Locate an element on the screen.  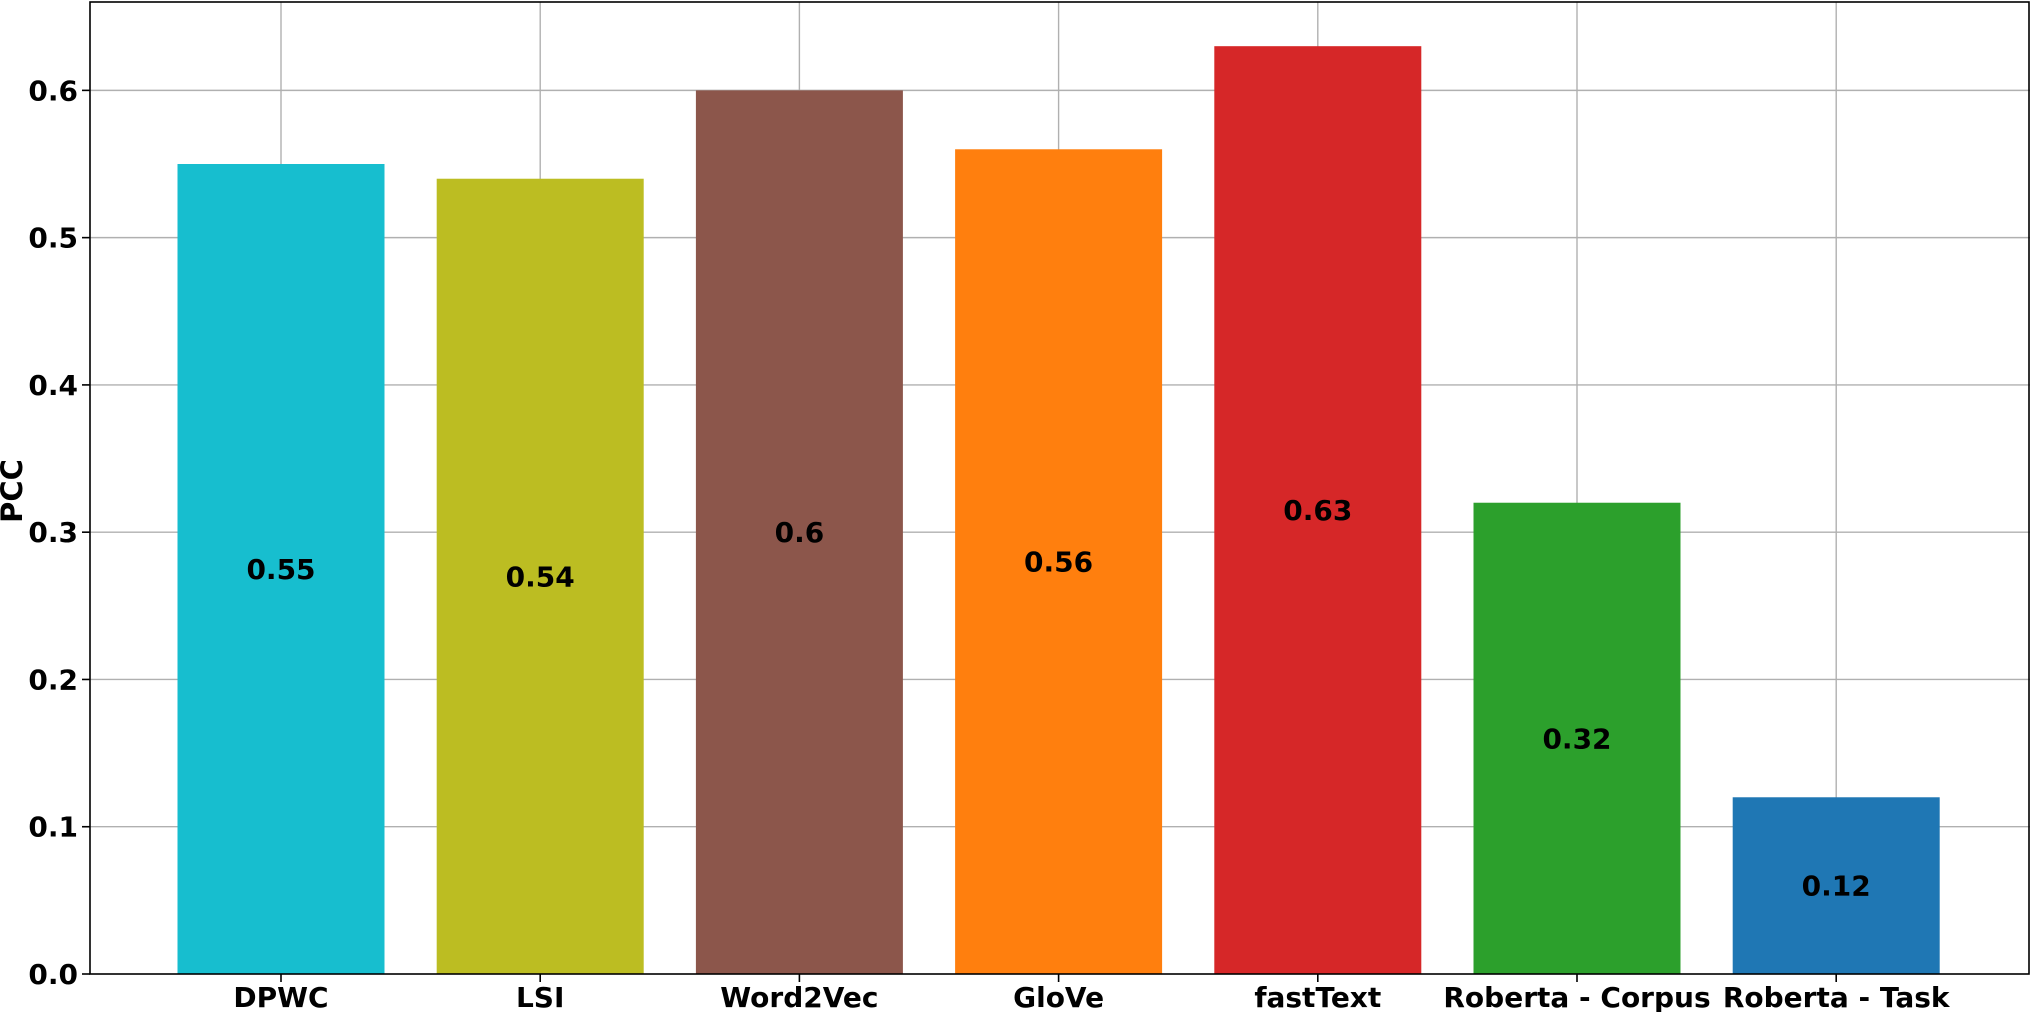
bar-dpwc is located at coordinates (281, 569).